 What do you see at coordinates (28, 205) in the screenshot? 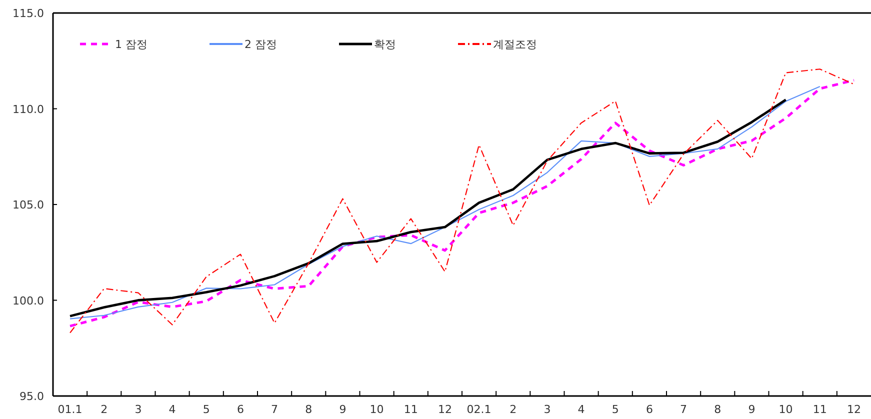
I see `y-tick-label: 105.0` at bounding box center [28, 205].